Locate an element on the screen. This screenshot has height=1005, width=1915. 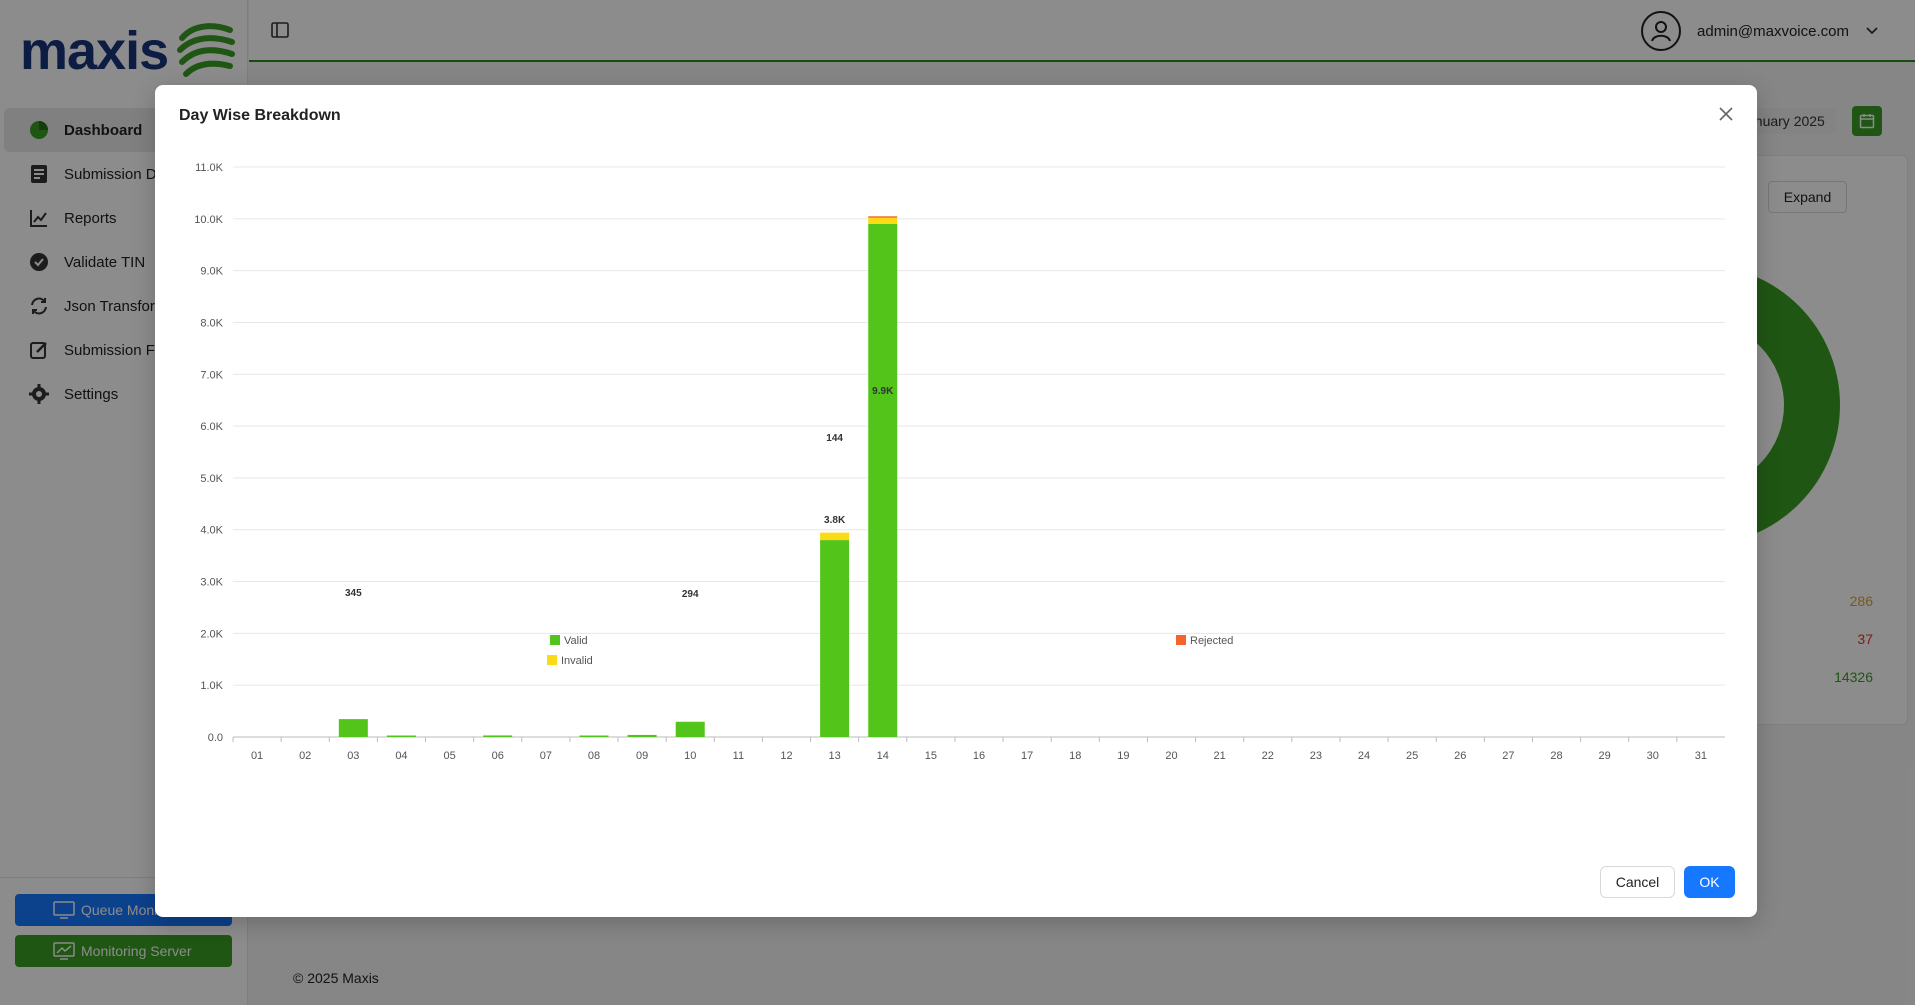
y-tick-label: 6.0K is located at coordinates (211, 427).